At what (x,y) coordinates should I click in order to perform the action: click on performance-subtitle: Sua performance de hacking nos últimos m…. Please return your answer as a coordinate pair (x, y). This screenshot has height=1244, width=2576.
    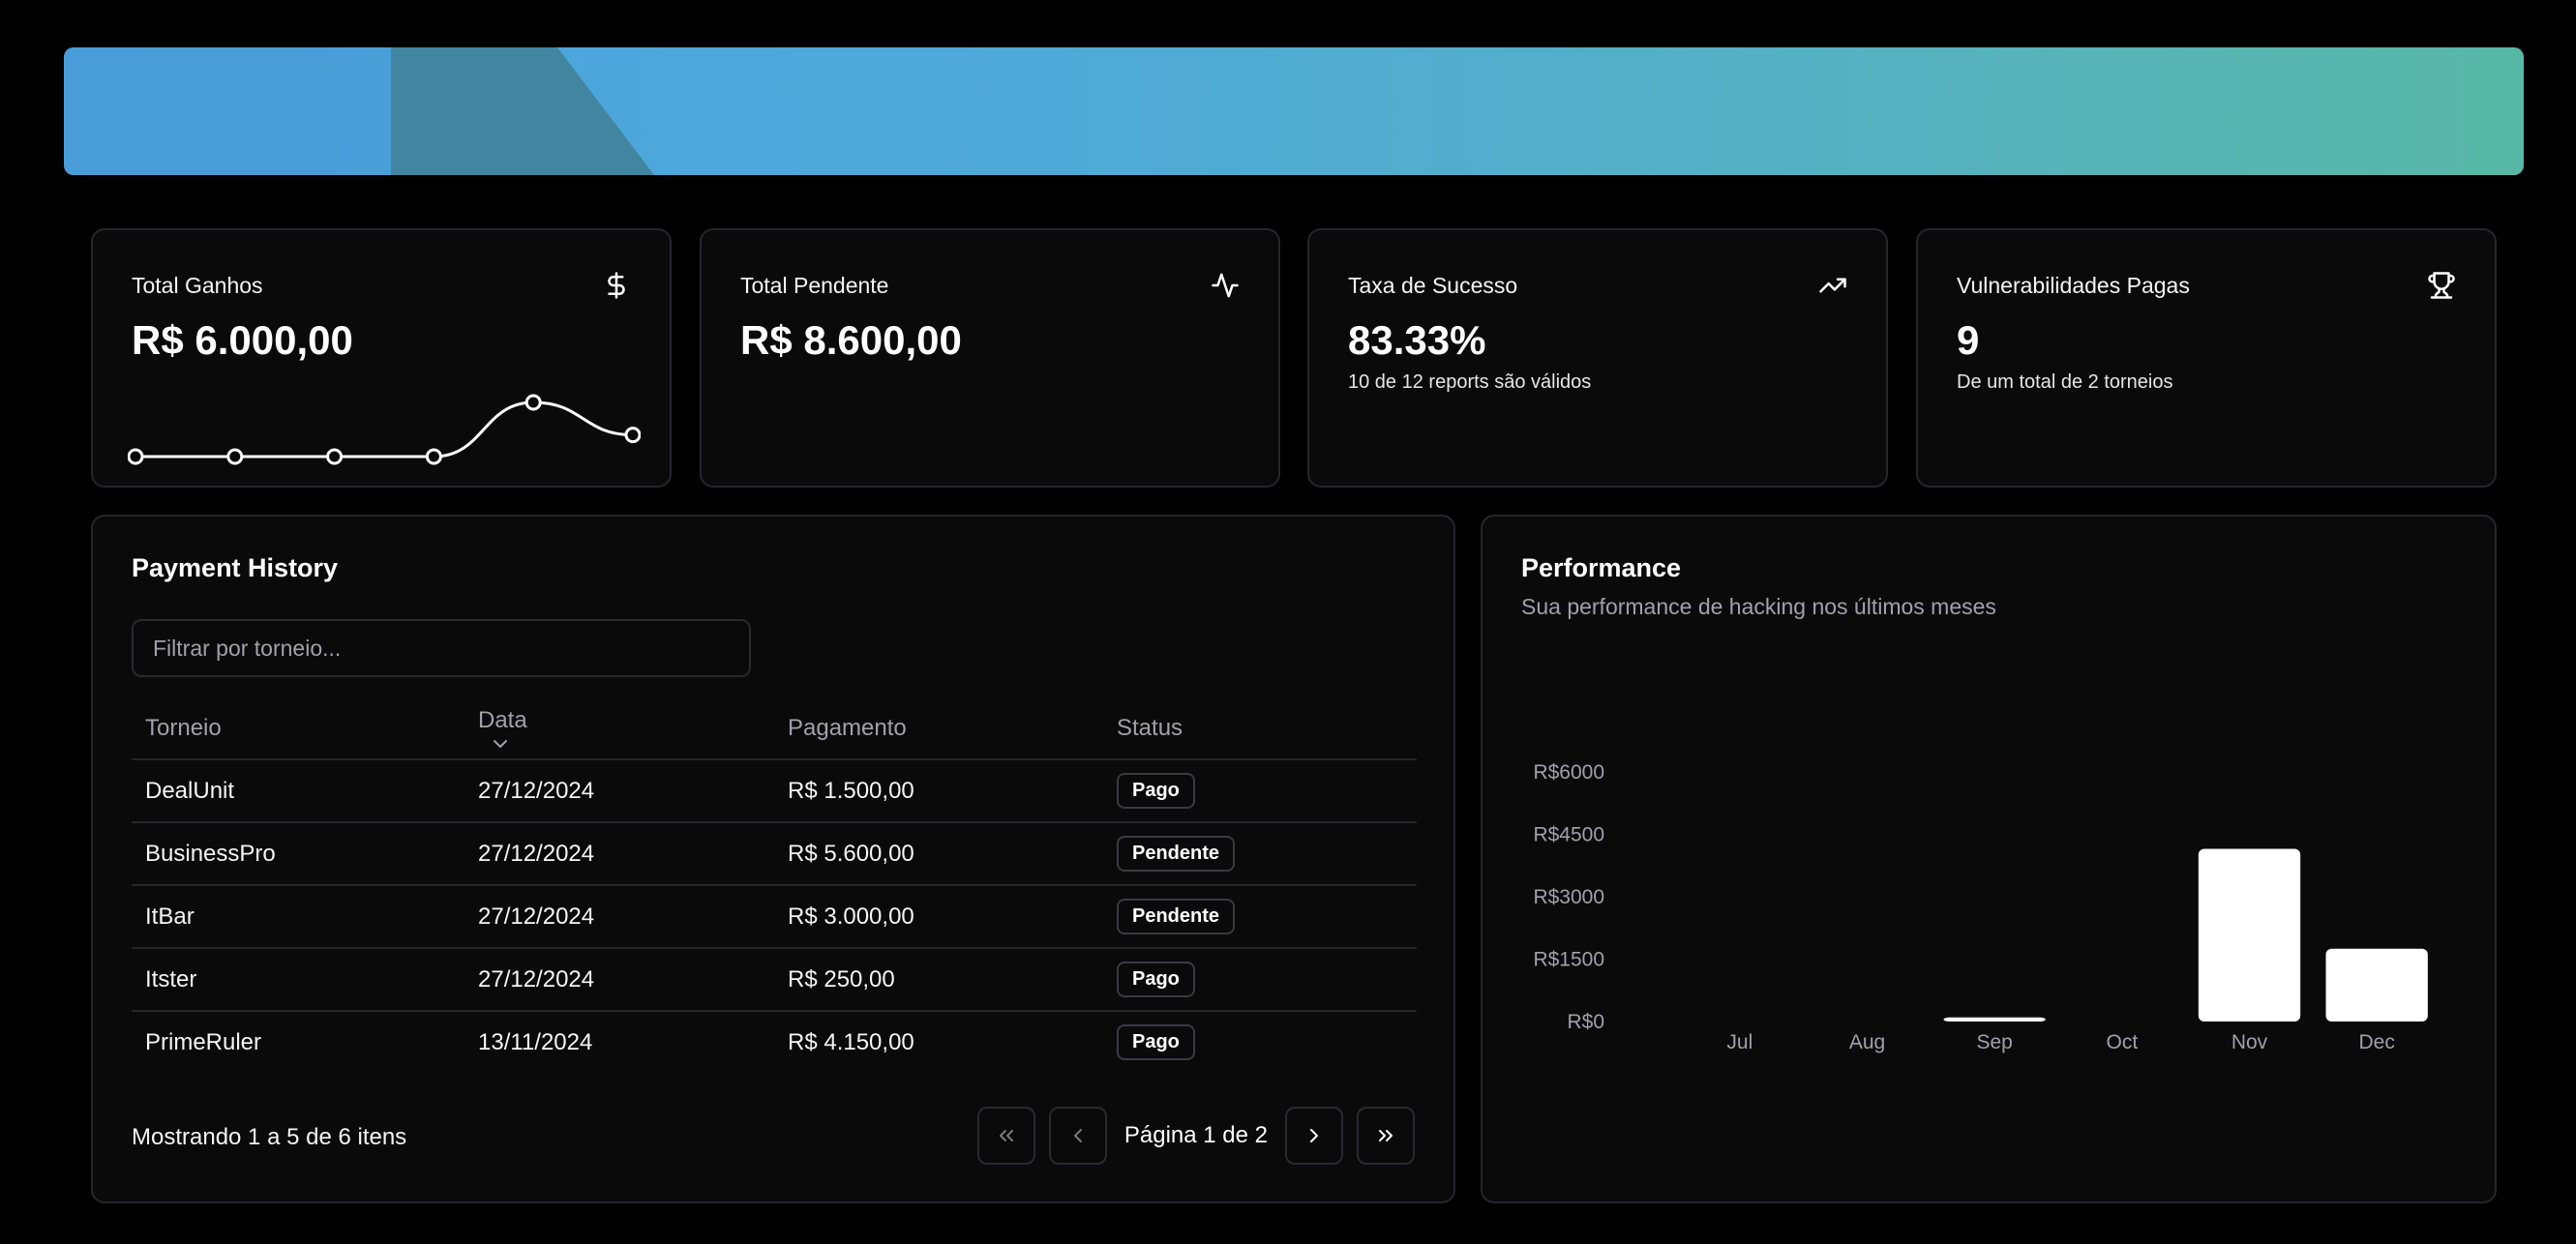
    Looking at the image, I should click on (1758, 606).